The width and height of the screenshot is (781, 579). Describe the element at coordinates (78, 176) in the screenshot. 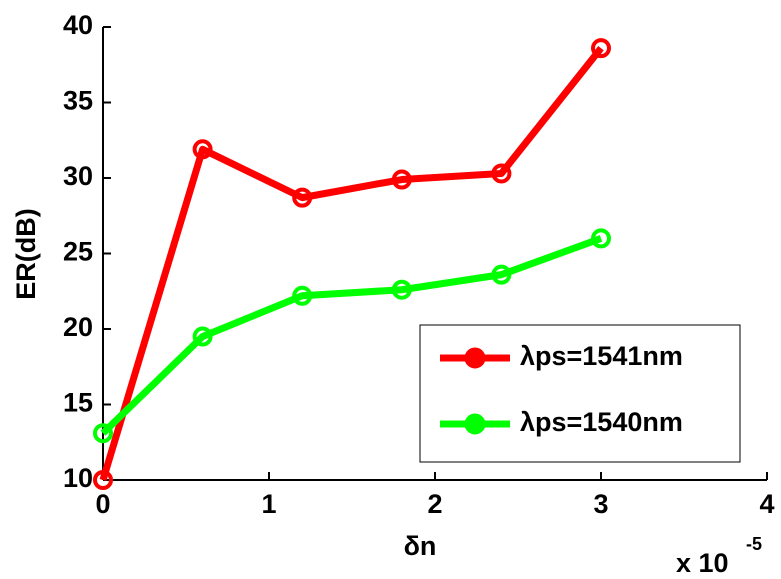

I see `y-tick-label: 30` at that location.